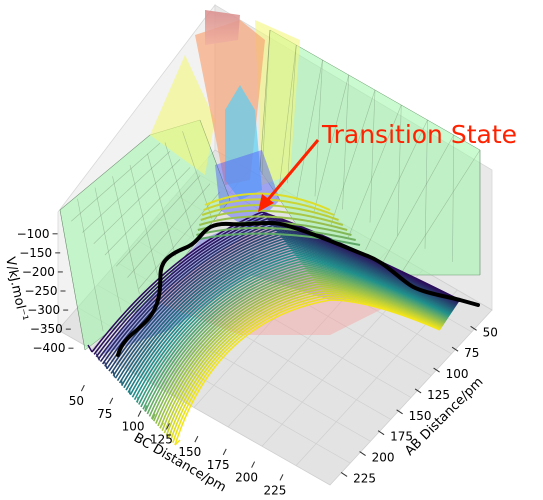 Image resolution: width=543 pixels, height=500 pixels. I want to click on y-tick-label: 200, so click(246, 478).